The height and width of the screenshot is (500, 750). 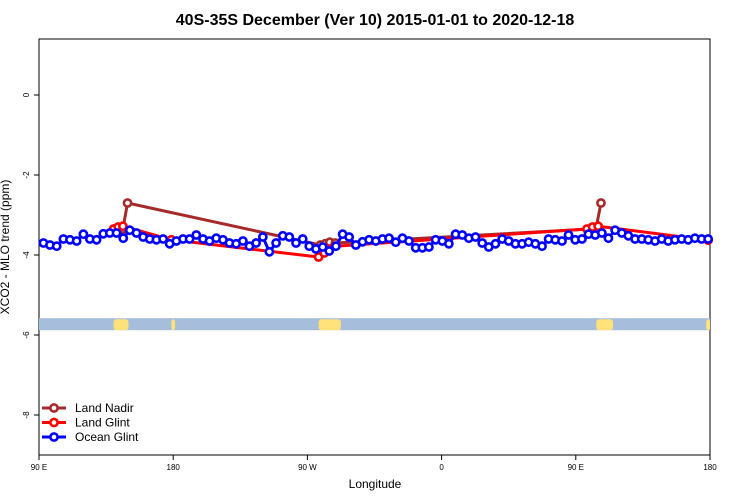 I want to click on y-axis: 0 -2 -4 -6 -8, so click(x=30, y=255).